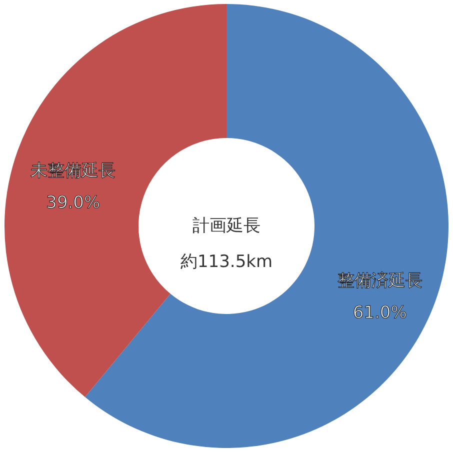 Image resolution: width=453 pixels, height=452 pixels. Describe the element at coordinates (379, 313) in the screenshot. I see `data-label: 61.0%` at that location.